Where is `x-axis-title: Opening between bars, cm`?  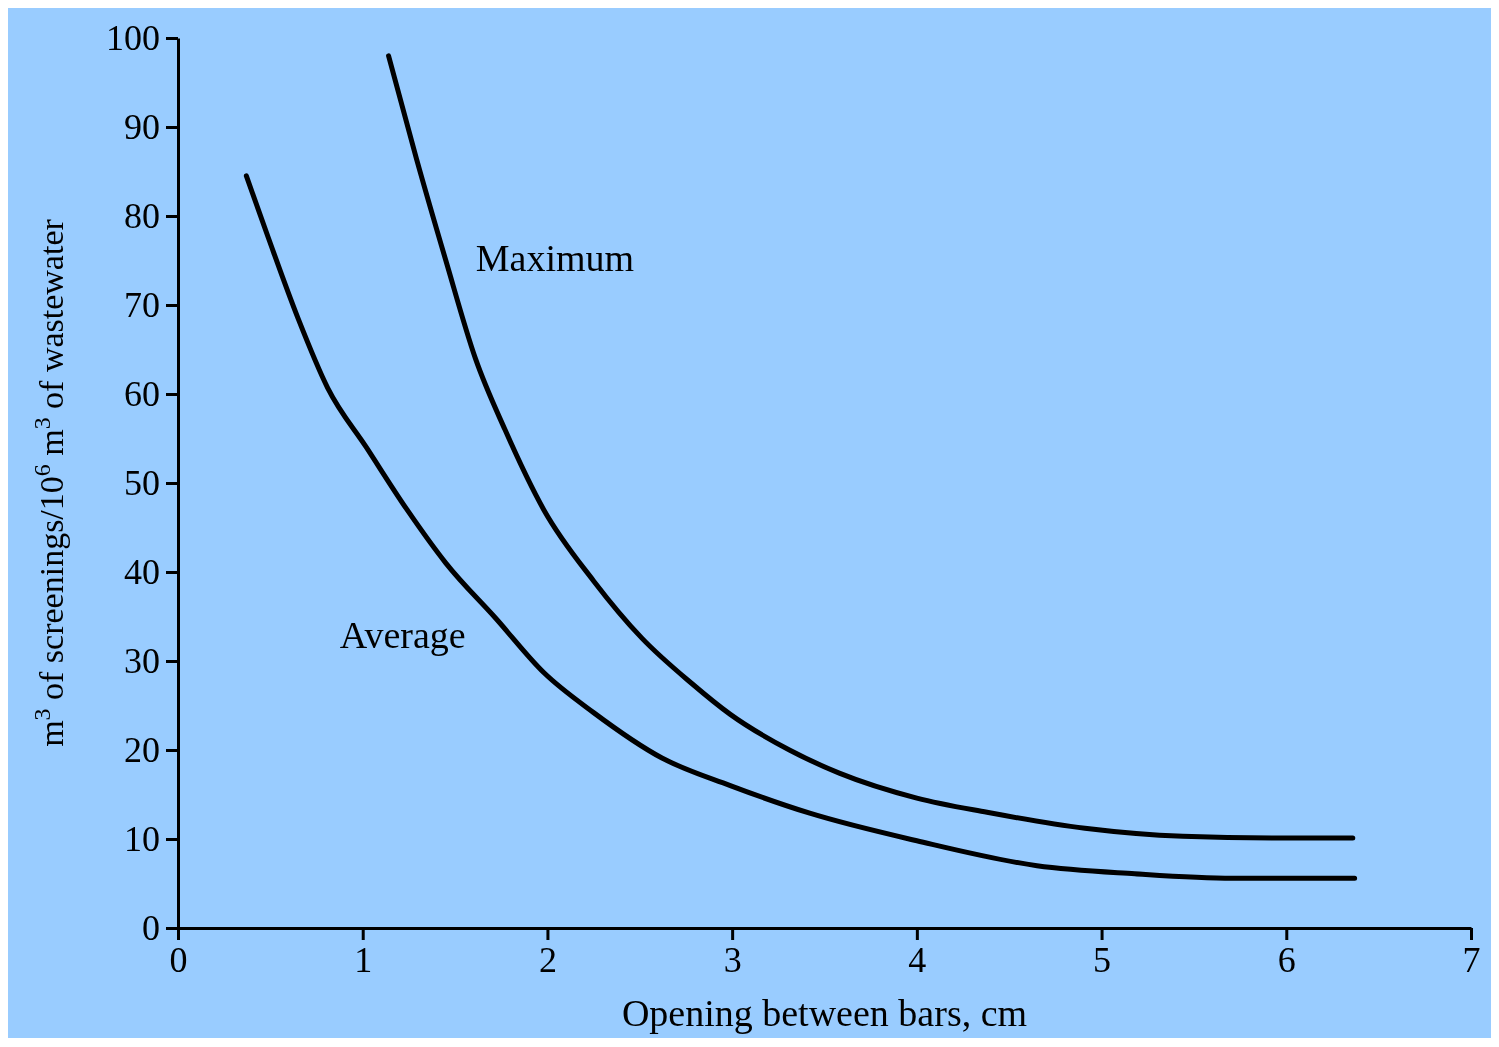 x-axis-title: Opening between bars, cm is located at coordinates (824, 1013).